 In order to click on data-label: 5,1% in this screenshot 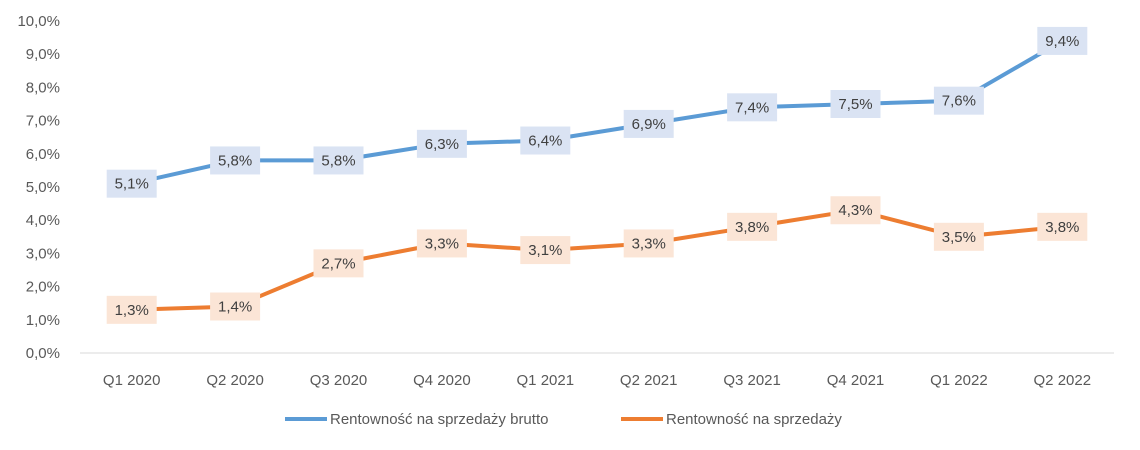, I will do `click(132, 184)`.